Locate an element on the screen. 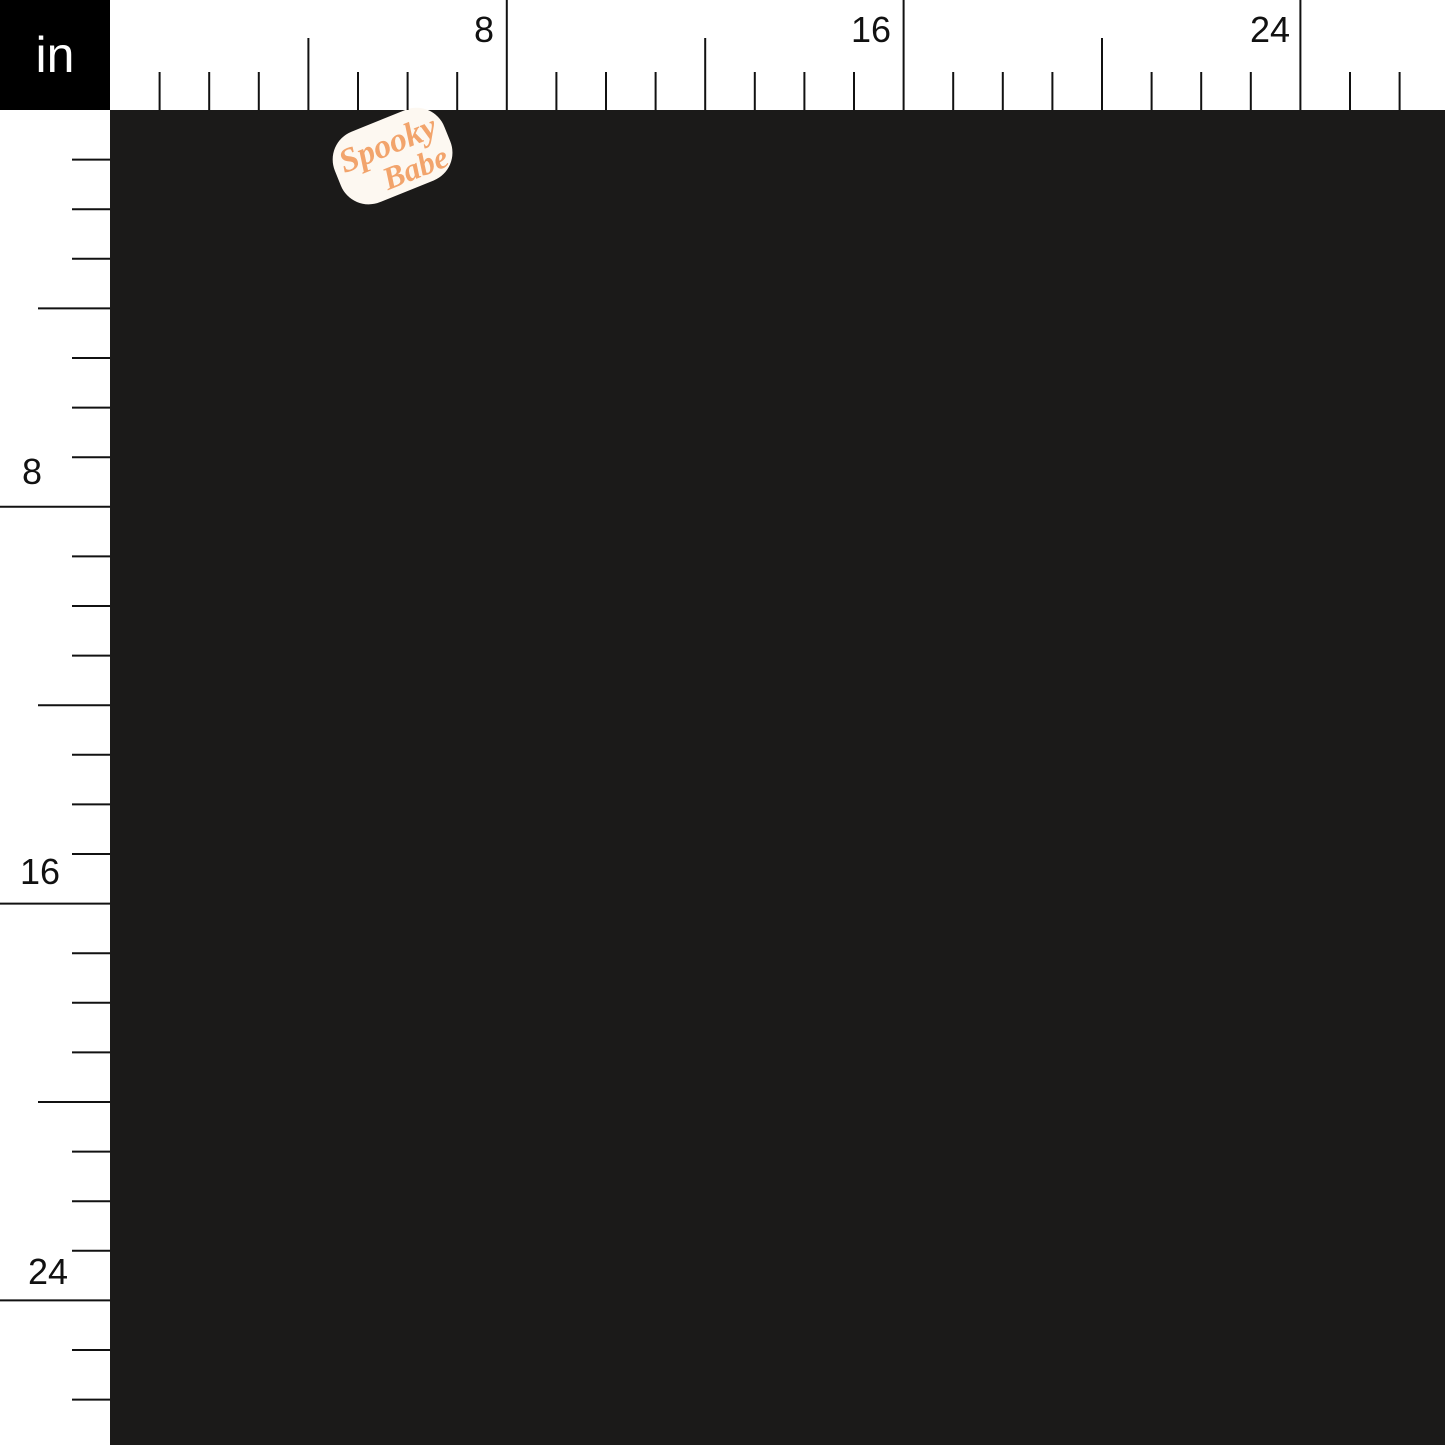  left-ruler-label-16: 16 is located at coordinates (40, 871).